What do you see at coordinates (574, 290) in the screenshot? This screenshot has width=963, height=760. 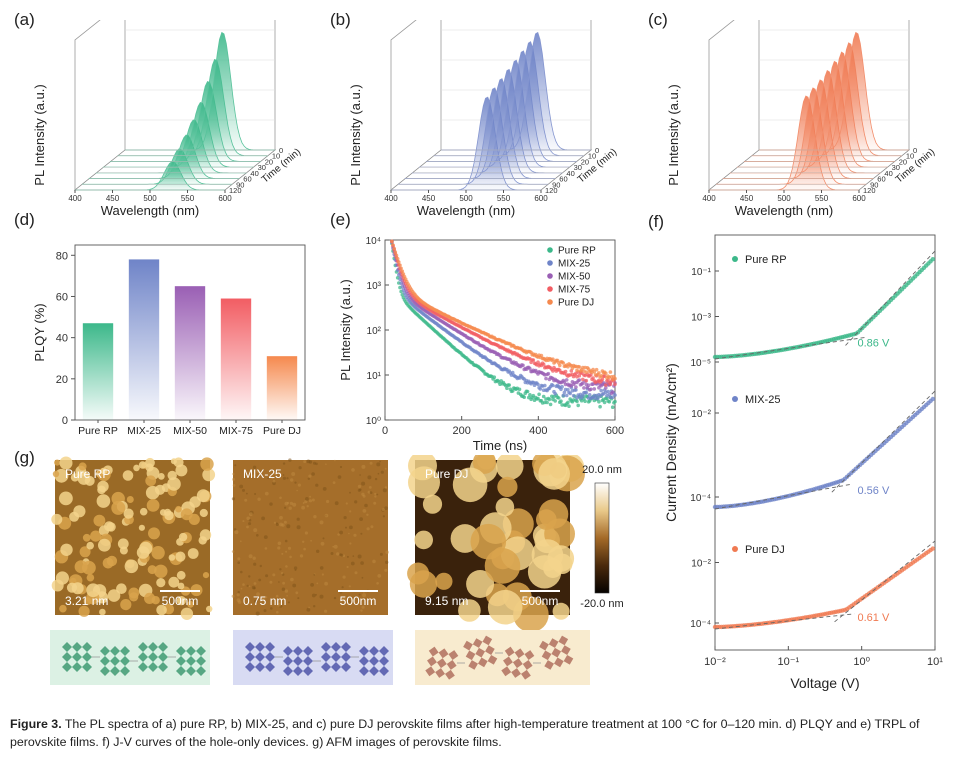 I see `legend-label: MIX-75` at bounding box center [574, 290].